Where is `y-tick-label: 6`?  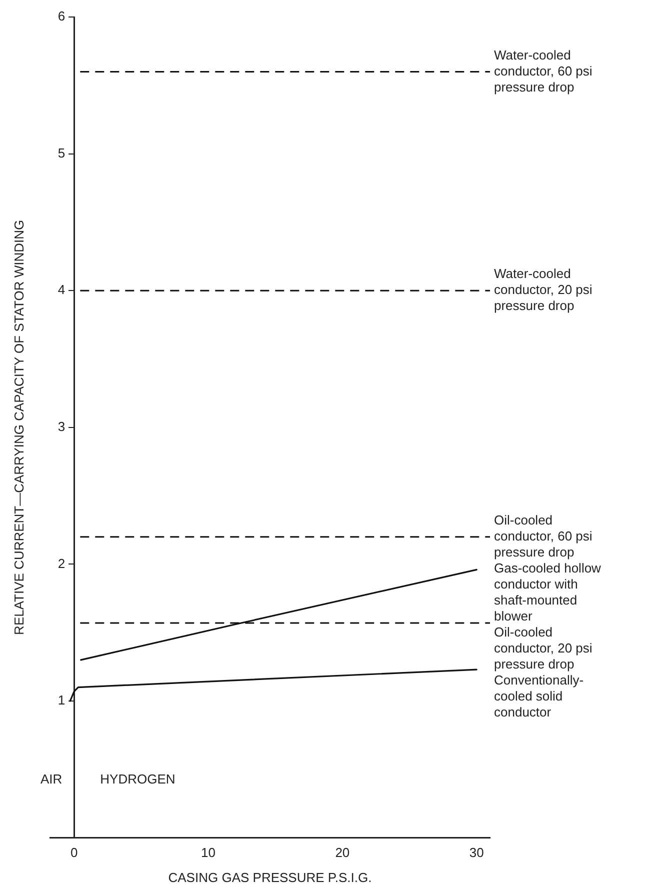
y-tick-label: 6 is located at coordinates (62, 16).